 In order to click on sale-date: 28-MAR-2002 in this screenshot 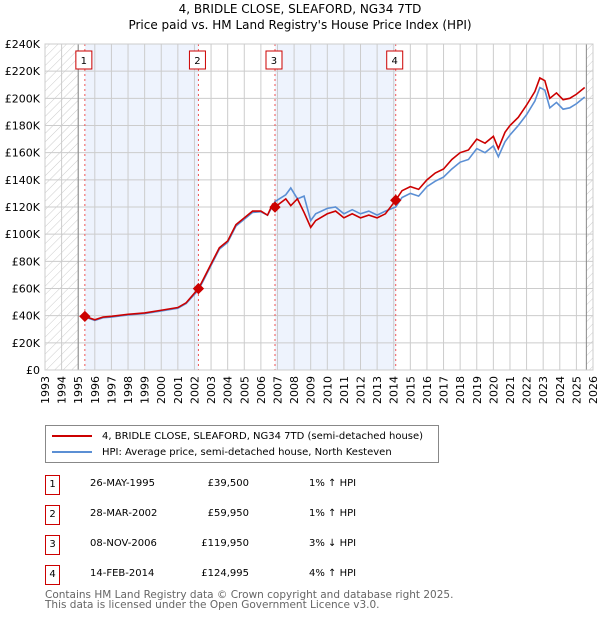, I will do `click(124, 513)`.